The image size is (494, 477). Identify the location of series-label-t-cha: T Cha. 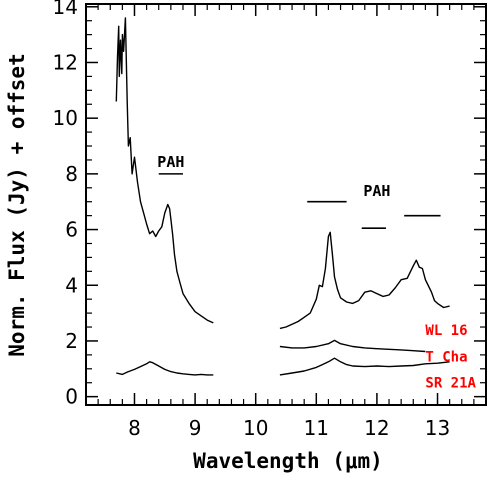
(446, 357).